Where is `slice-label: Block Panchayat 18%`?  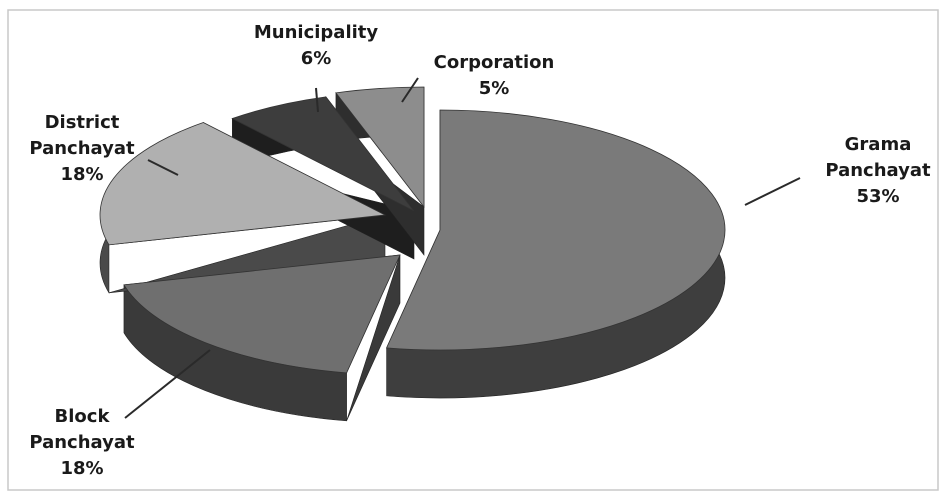 slice-label: Block Panchayat 18% is located at coordinates (82, 442).